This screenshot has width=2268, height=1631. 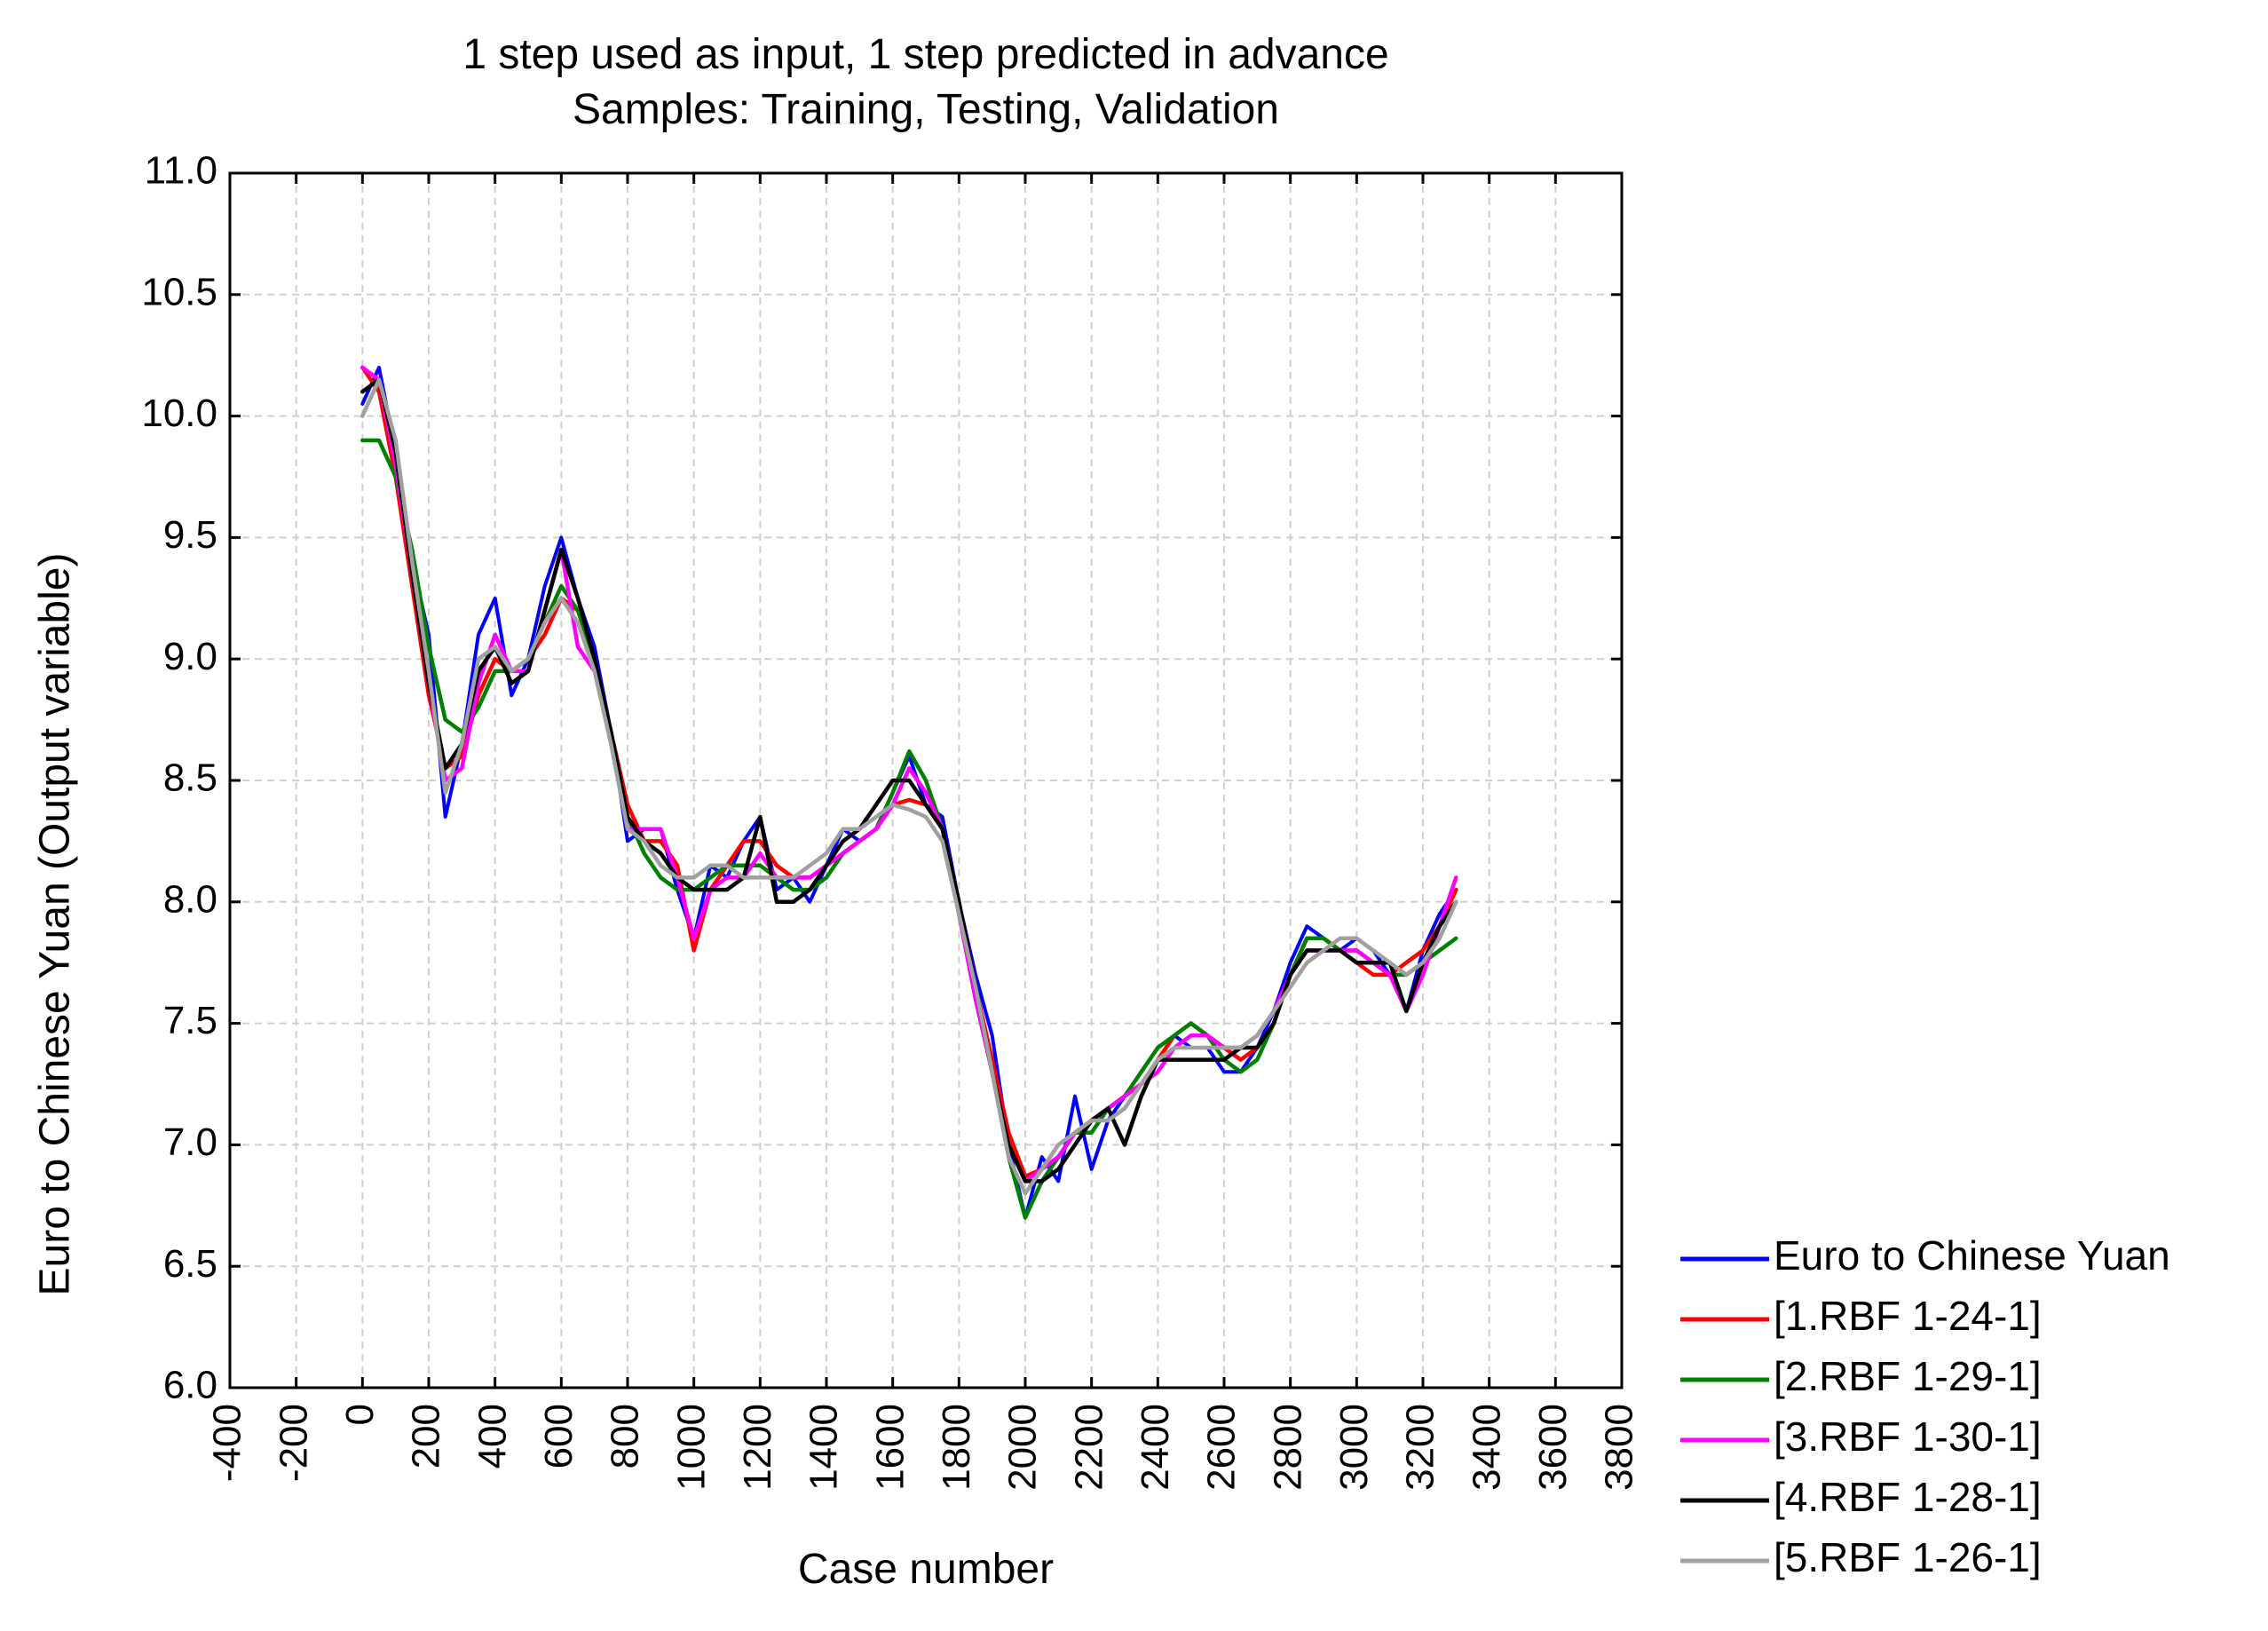 What do you see at coordinates (757, 1447) in the screenshot?
I see `x-tick-label: 1200` at bounding box center [757, 1447].